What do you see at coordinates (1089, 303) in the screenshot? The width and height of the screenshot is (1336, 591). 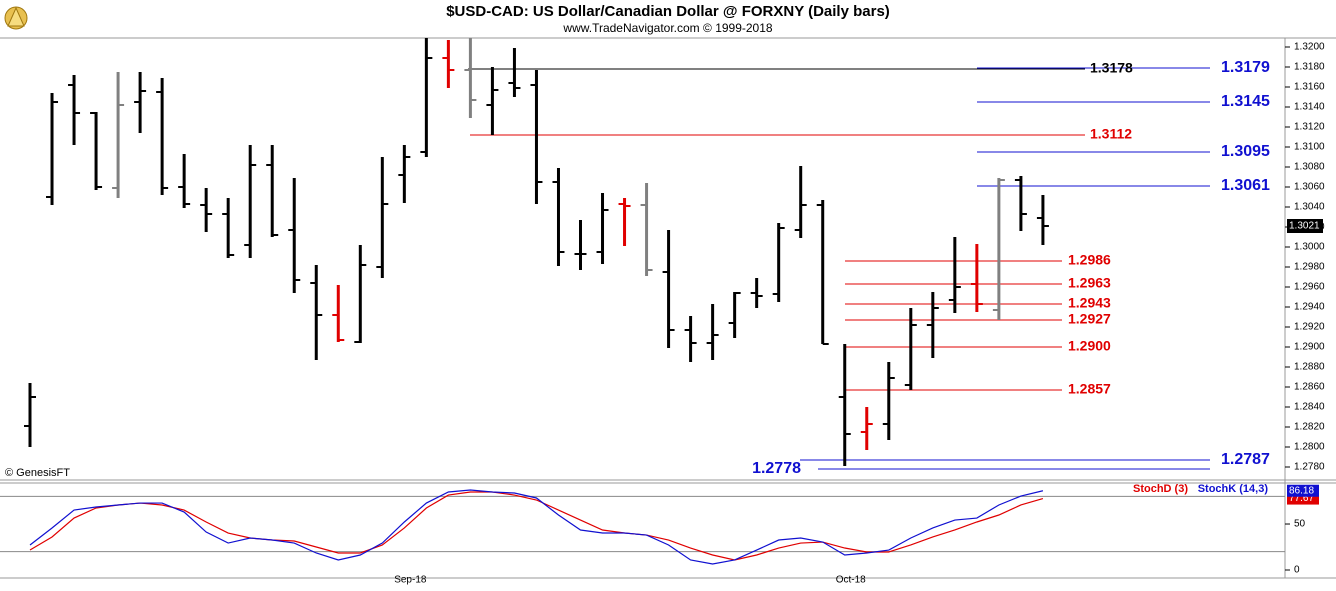 I see `level-label: 1.2943` at bounding box center [1089, 303].